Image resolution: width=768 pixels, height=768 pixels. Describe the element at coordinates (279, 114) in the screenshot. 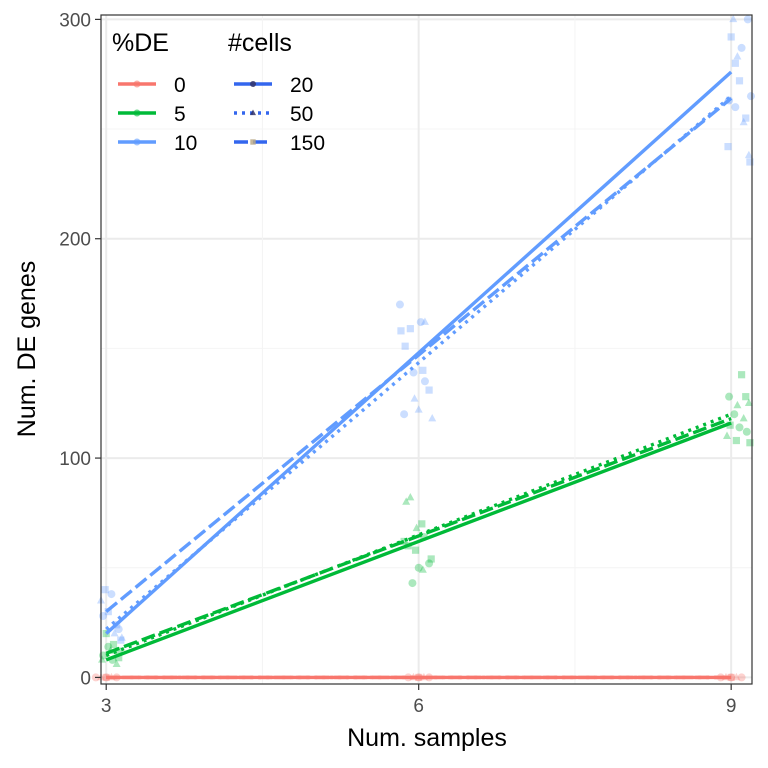

I see `legend-cells-items: 20 50 150` at that location.